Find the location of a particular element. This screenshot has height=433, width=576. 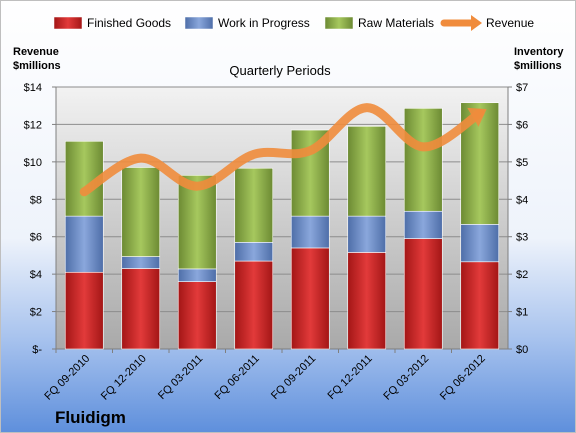

legend-label: Revenue is located at coordinates (510, 23).